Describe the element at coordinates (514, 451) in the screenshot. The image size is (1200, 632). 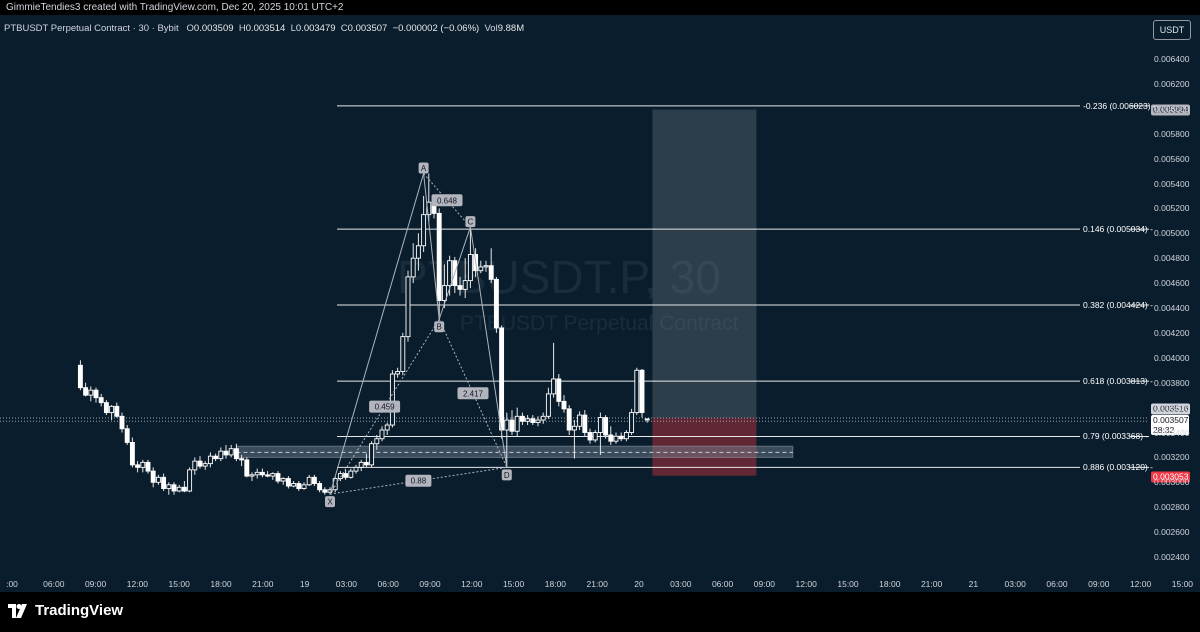
I see `support-zone` at that location.